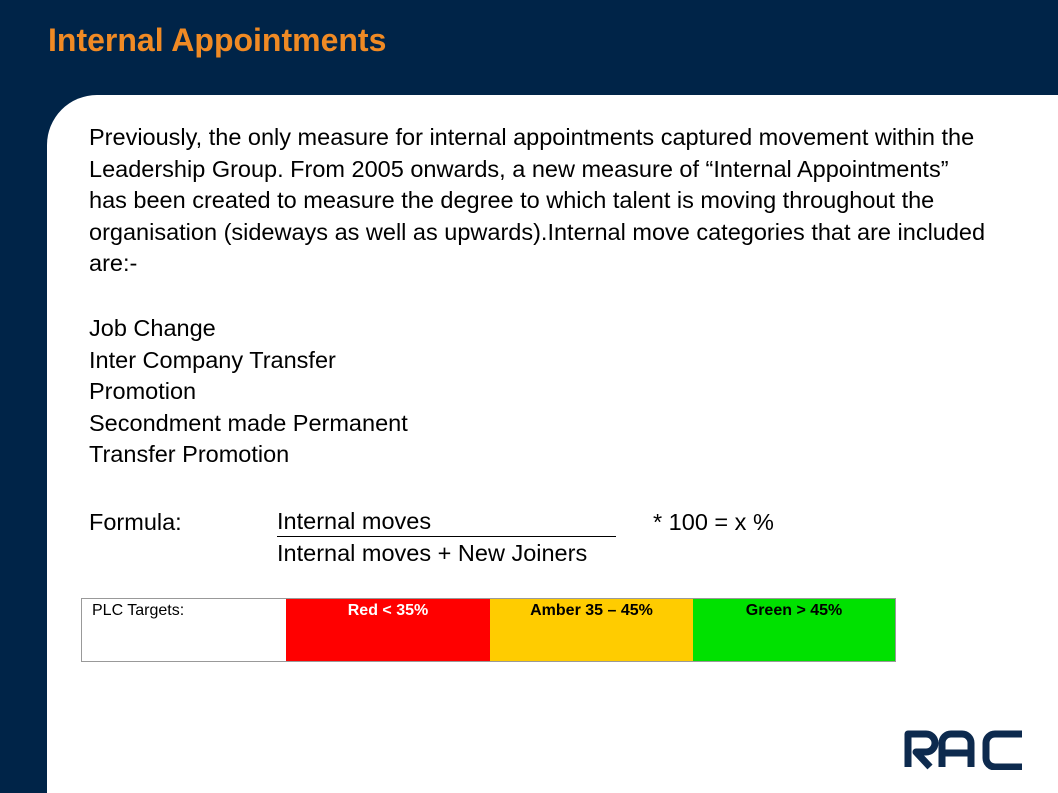 The width and height of the screenshot is (1058, 793). Describe the element at coordinates (432, 553) in the screenshot. I see `formula-denominator: Internal moves + New Joiners` at that location.